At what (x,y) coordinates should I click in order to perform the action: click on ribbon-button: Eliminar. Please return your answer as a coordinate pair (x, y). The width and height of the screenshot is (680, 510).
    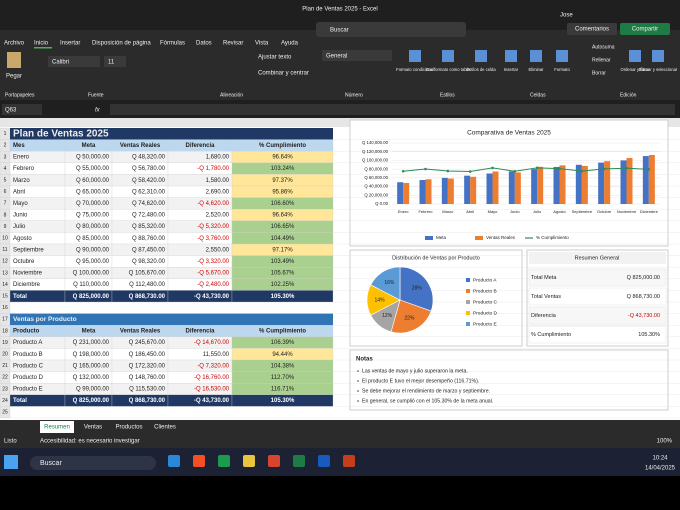
    Looking at the image, I should click on (536, 69).